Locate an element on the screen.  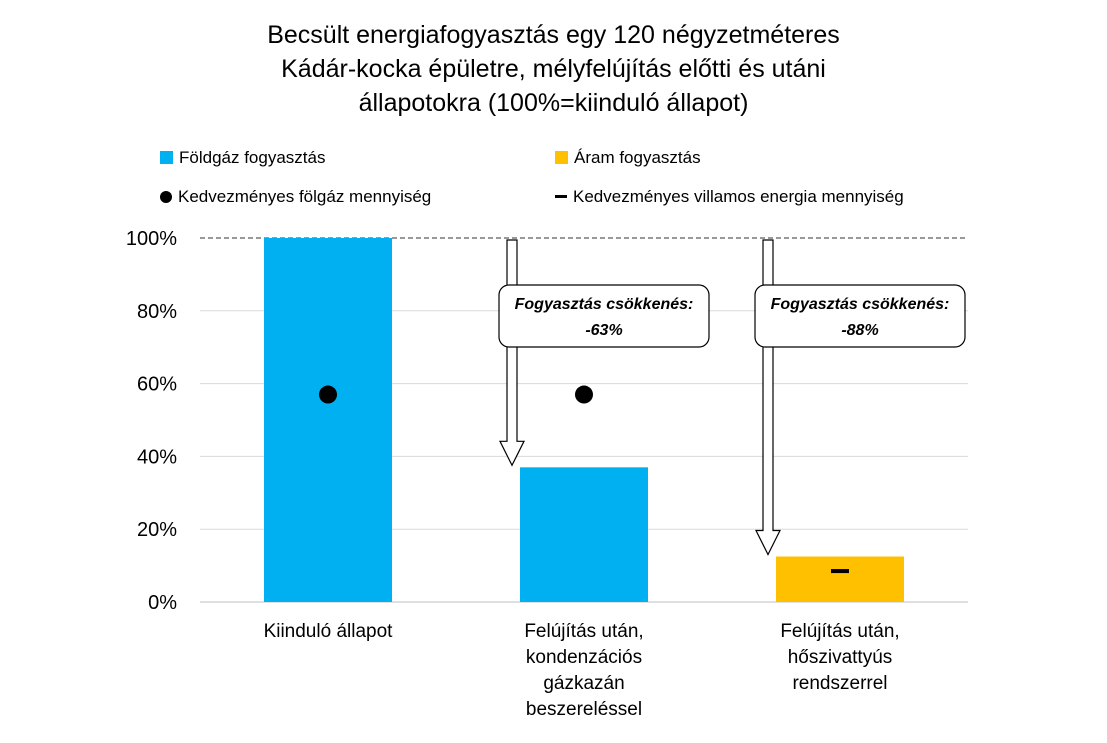
x-category-label-line: Kiinduló állapot is located at coordinates (328, 631).